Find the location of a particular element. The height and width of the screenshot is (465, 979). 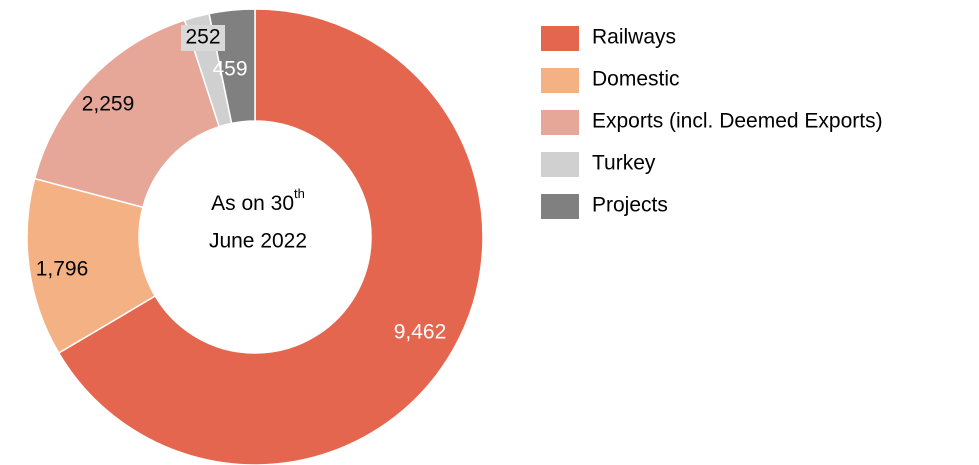

legend-label: Domestic is located at coordinates (636, 79).